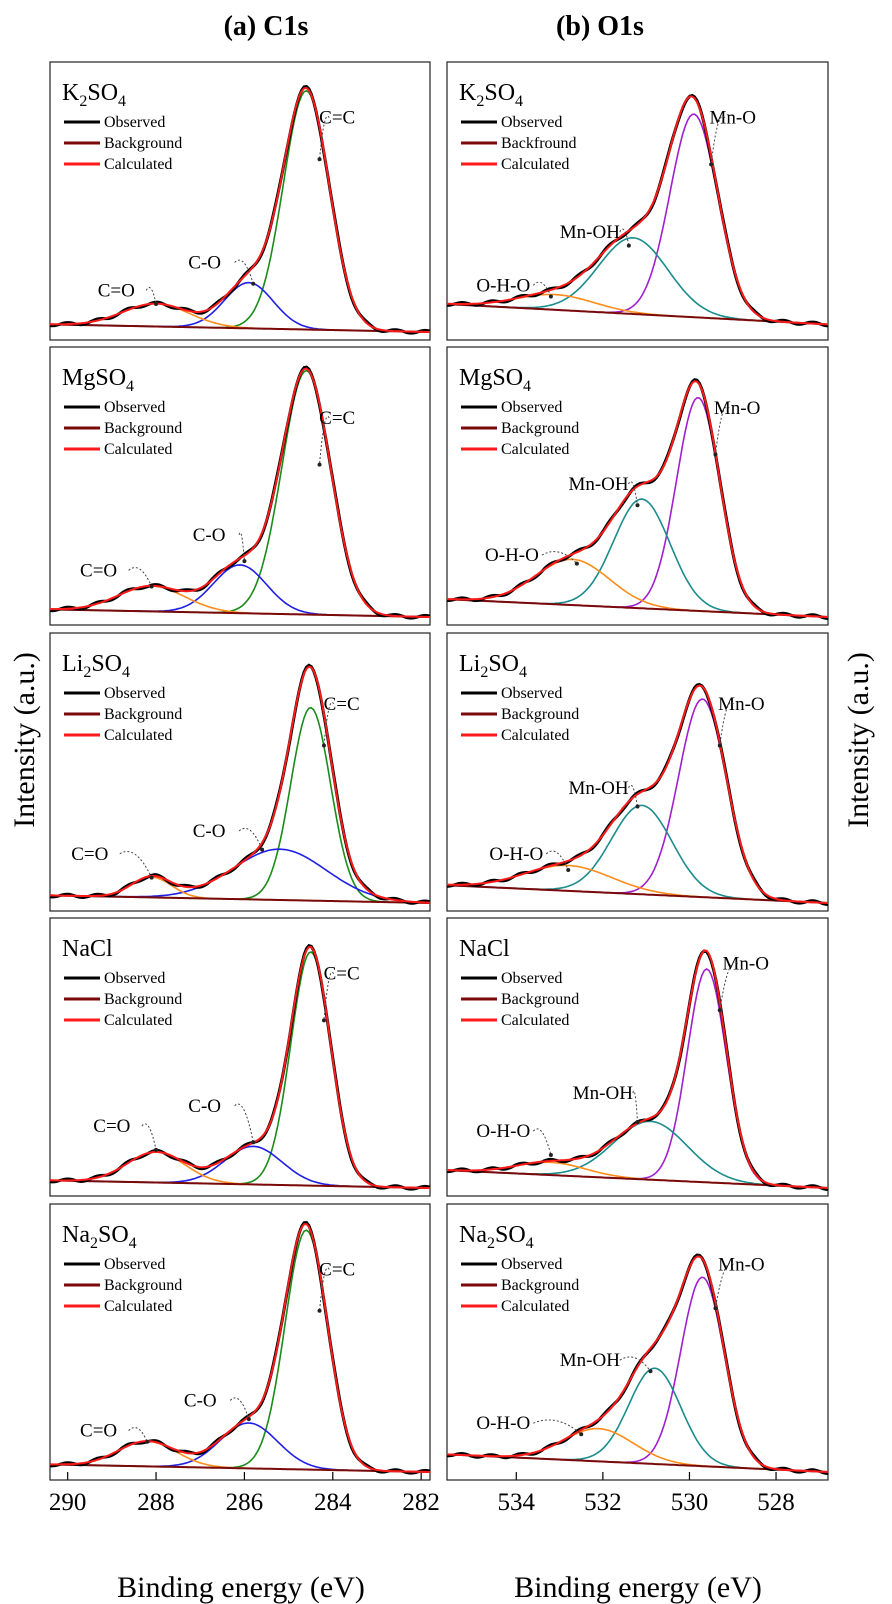  I want to click on peak-o-h-o, so click(637, 1450).